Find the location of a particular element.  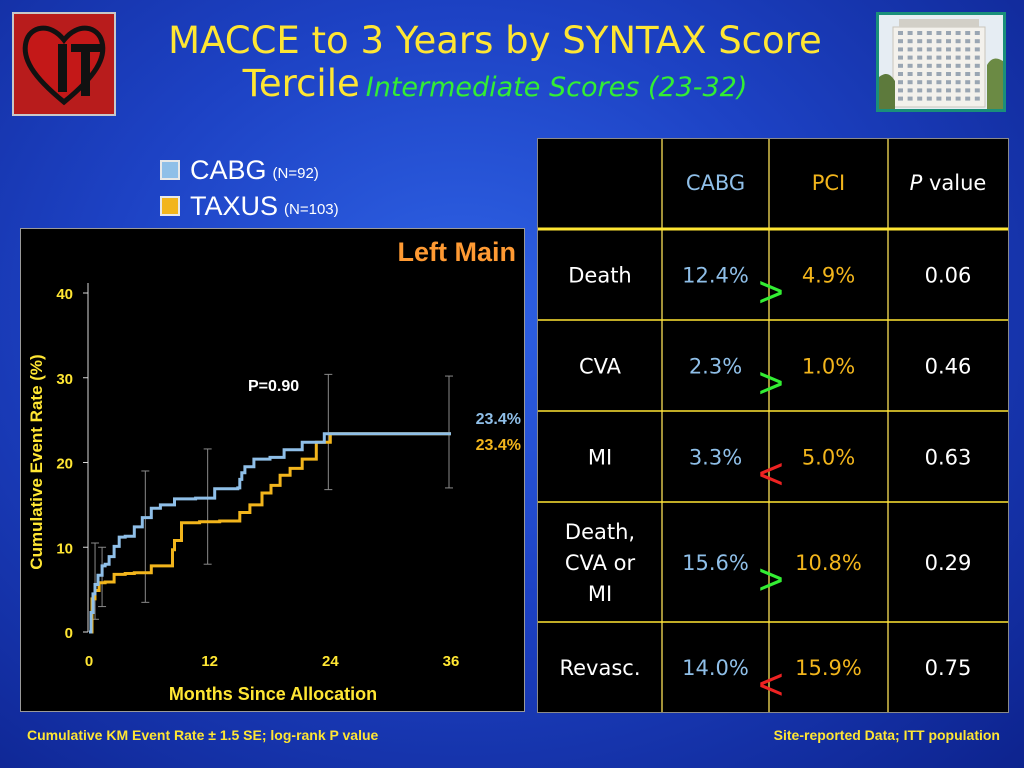

km-curve-cabg is located at coordinates (270, 533).